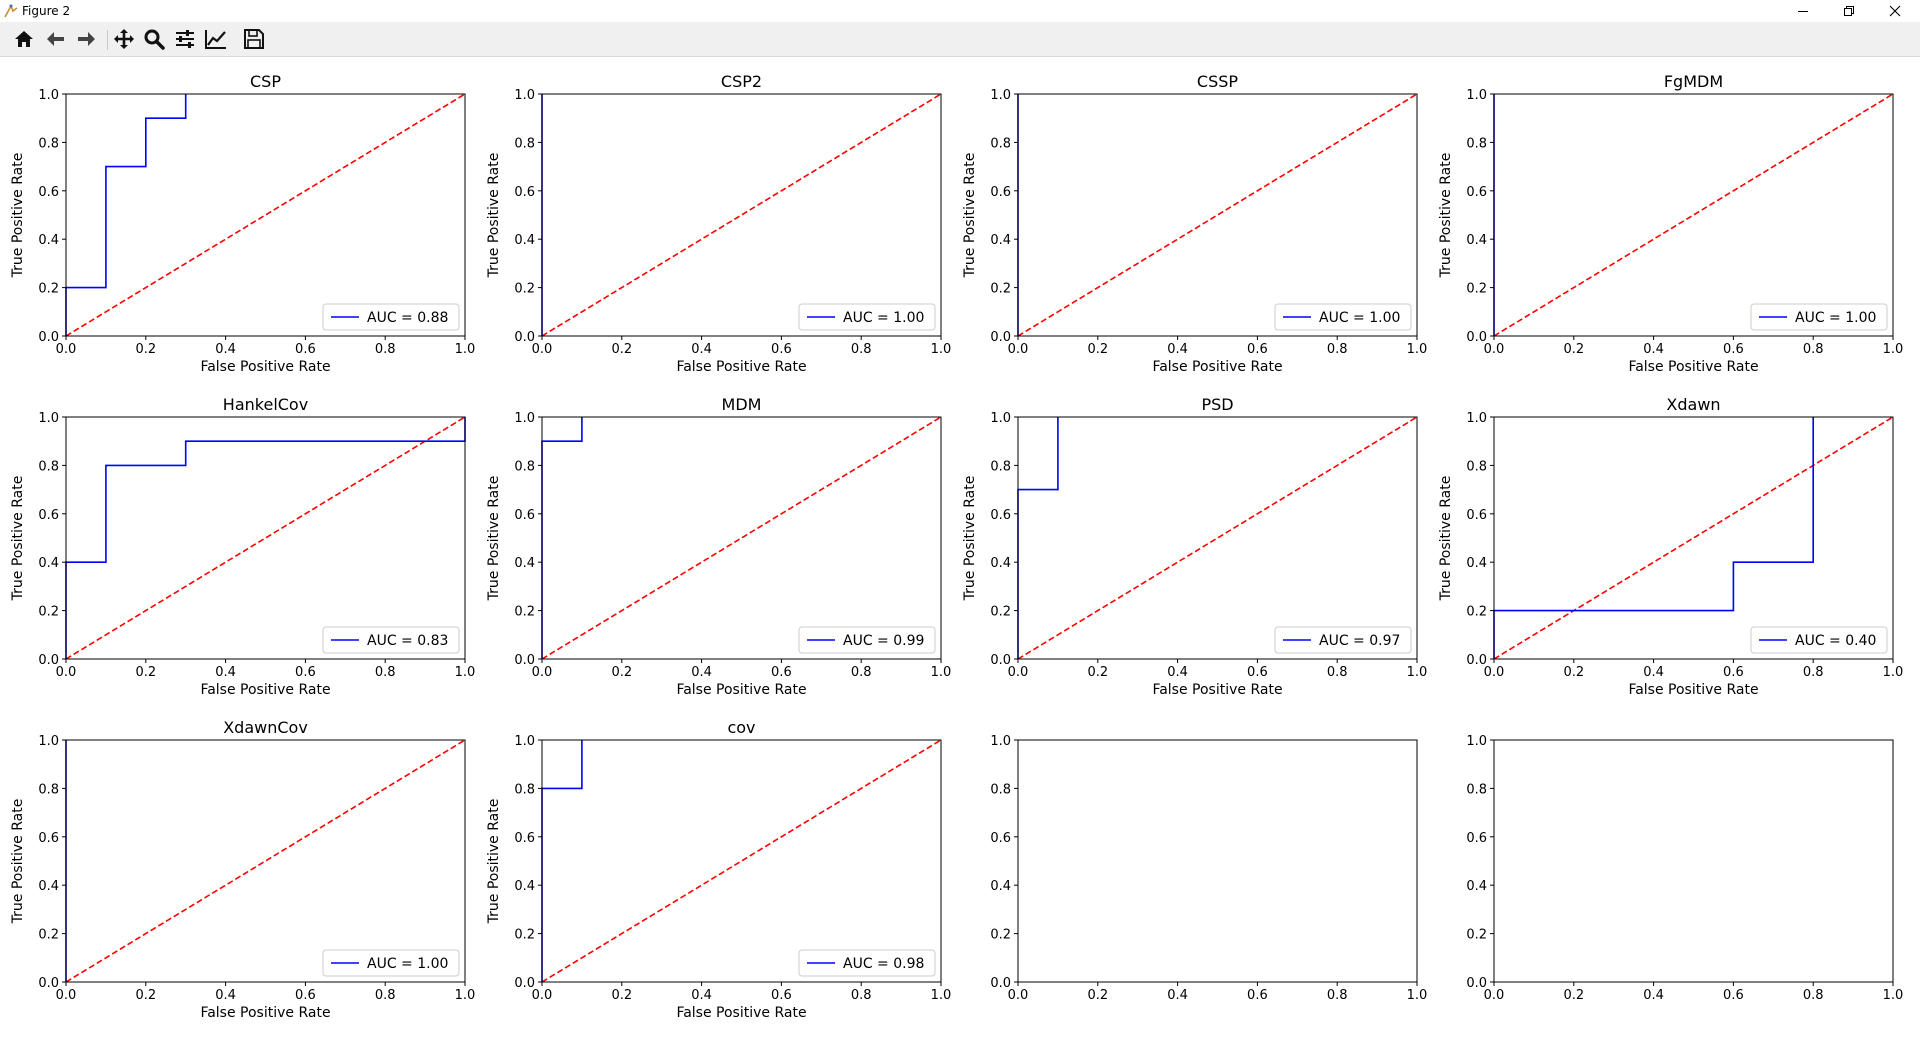  Describe the element at coordinates (265, 727) in the screenshot. I see `subplot-title: XdawnCov` at that location.